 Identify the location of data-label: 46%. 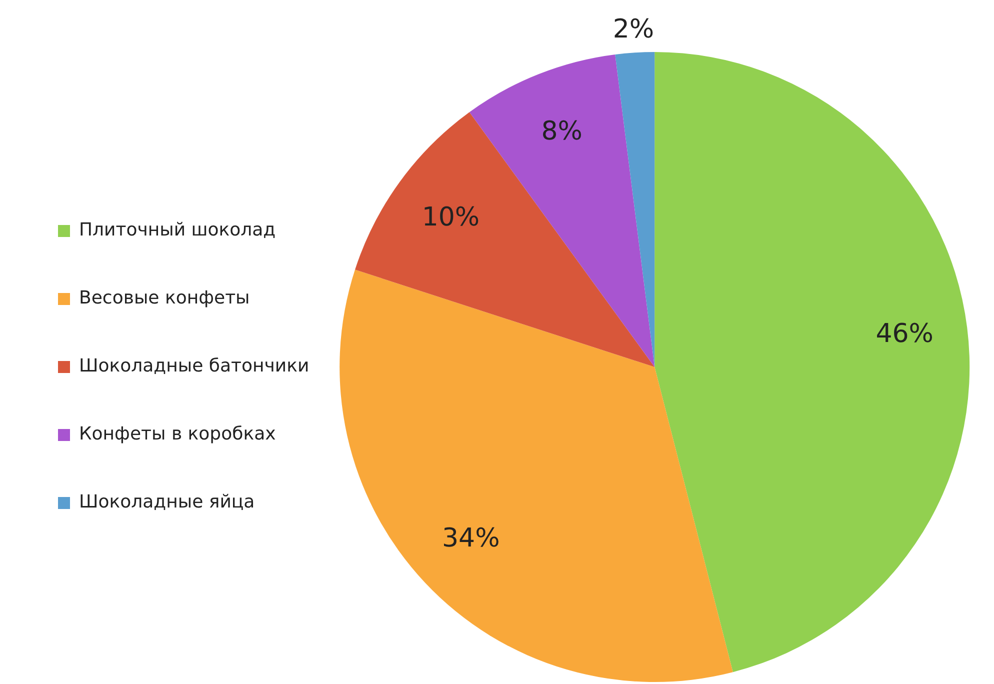
(905, 334).